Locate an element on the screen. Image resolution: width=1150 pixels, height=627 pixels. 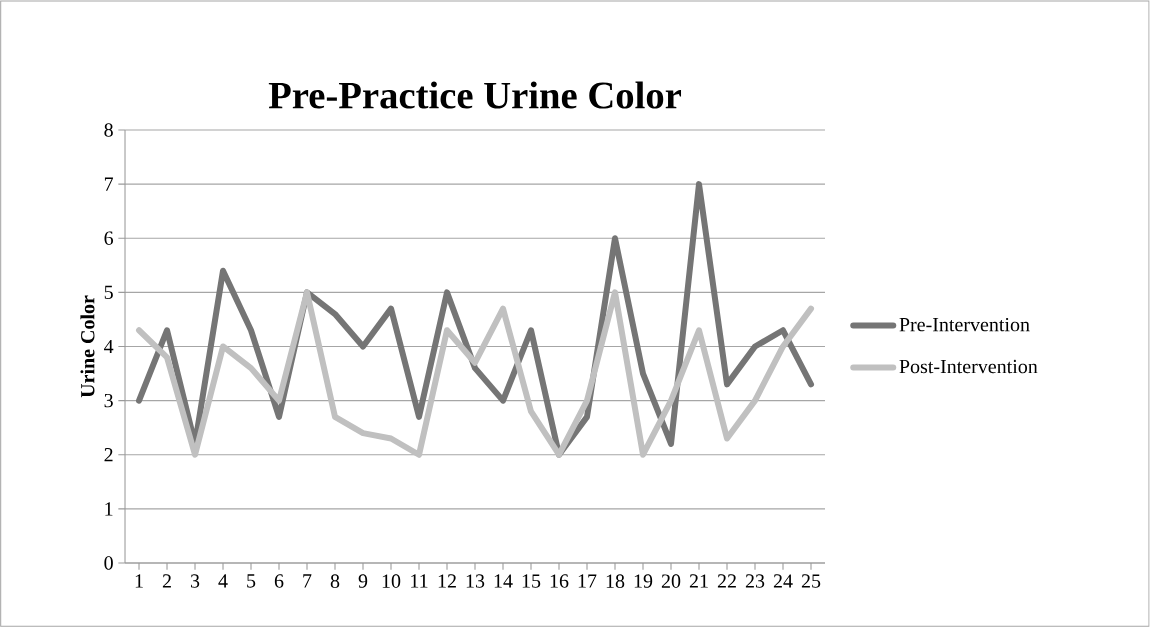
x-tick-label: 8 is located at coordinates (335, 581).